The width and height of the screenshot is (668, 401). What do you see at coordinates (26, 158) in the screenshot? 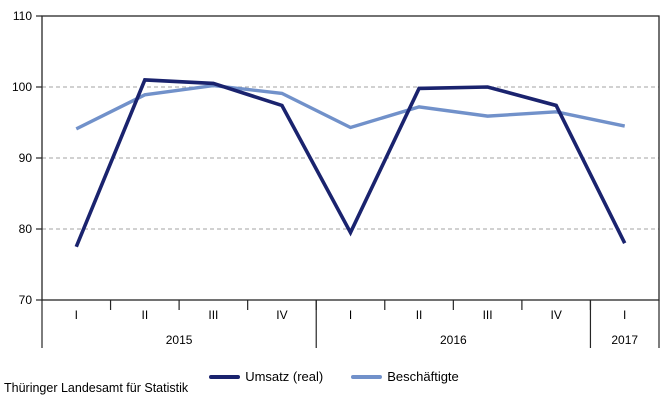
I see `y-axis-label: 90` at bounding box center [26, 158].